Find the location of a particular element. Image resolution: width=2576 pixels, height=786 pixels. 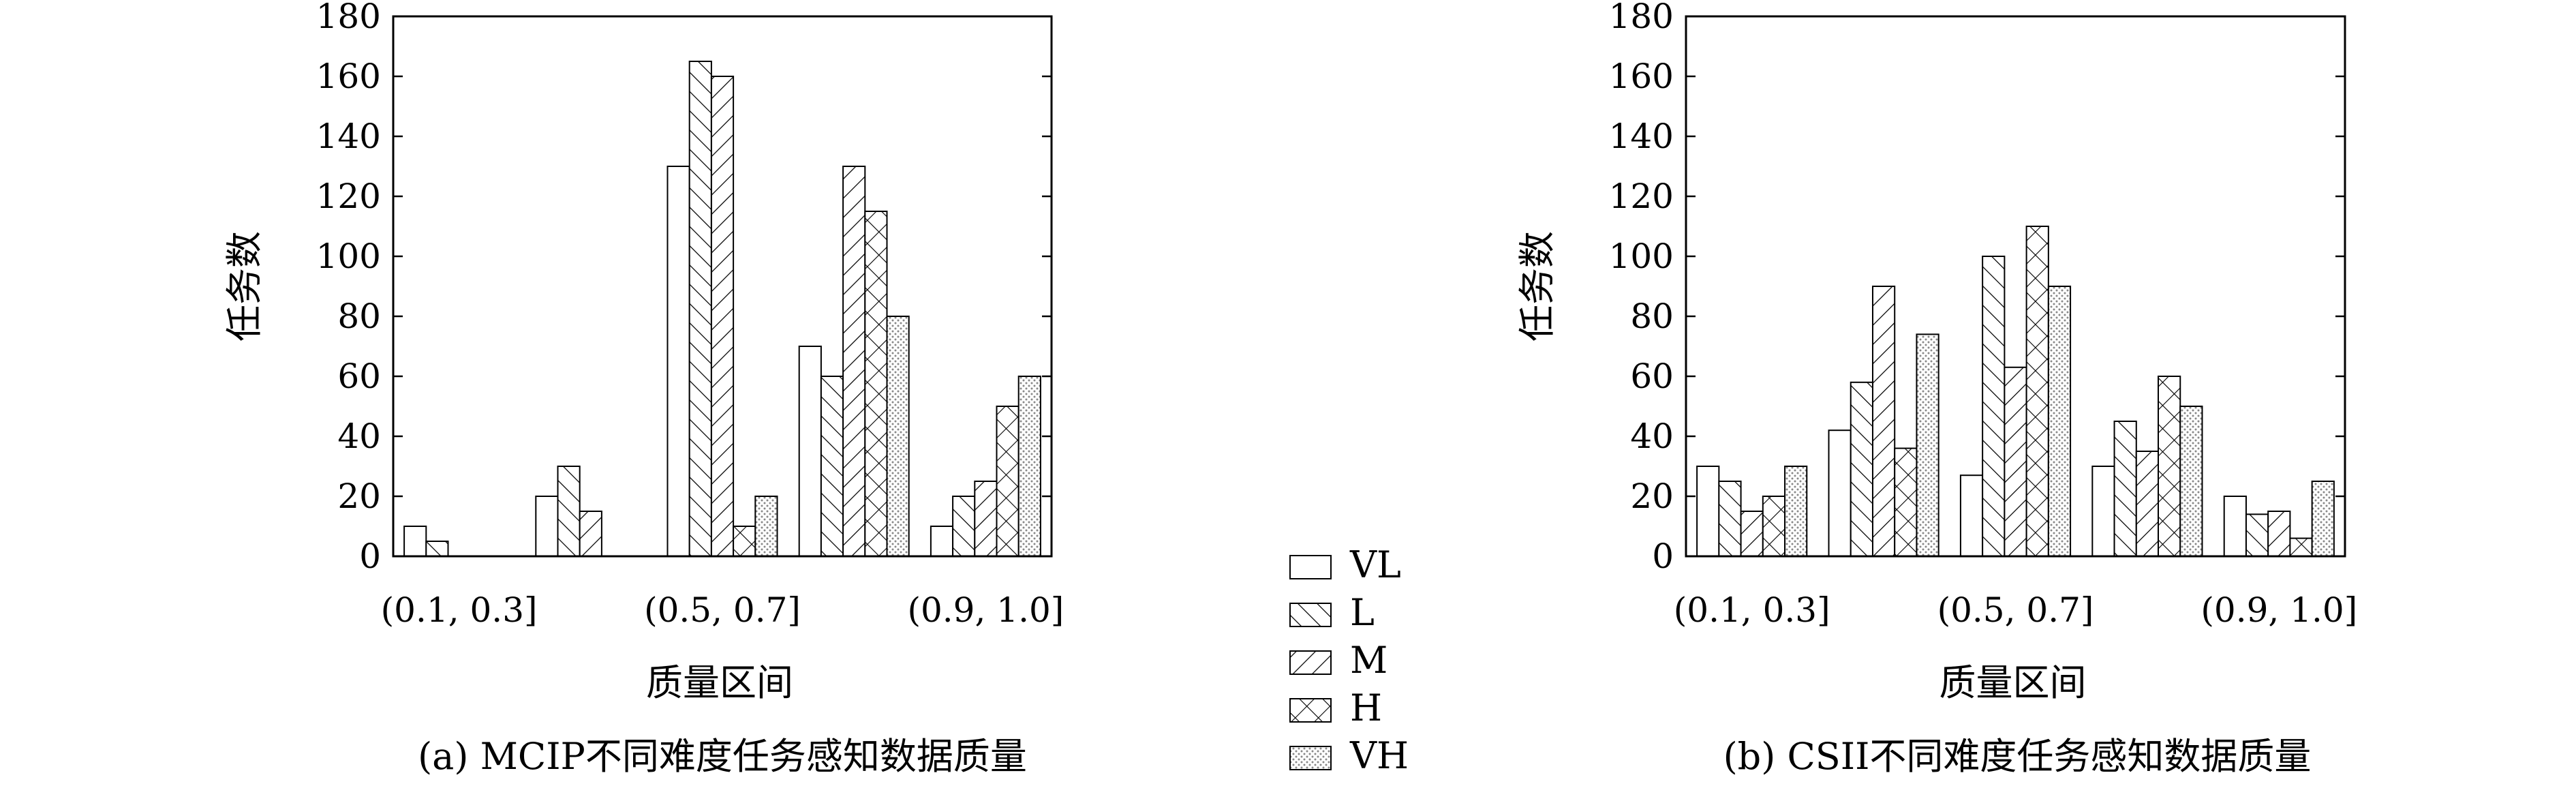

legend-label-m: M is located at coordinates (1368, 660).